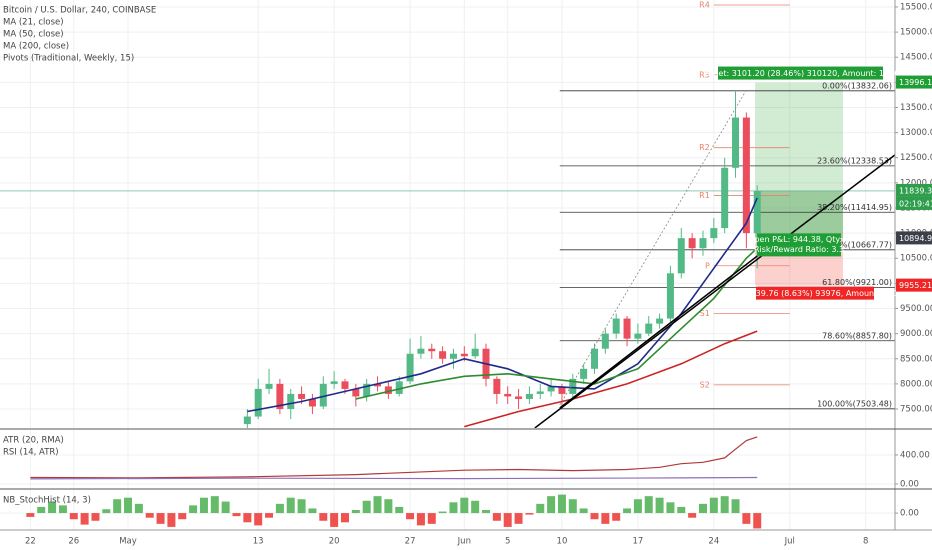  I want to click on pivot-label: R1, so click(704, 195).